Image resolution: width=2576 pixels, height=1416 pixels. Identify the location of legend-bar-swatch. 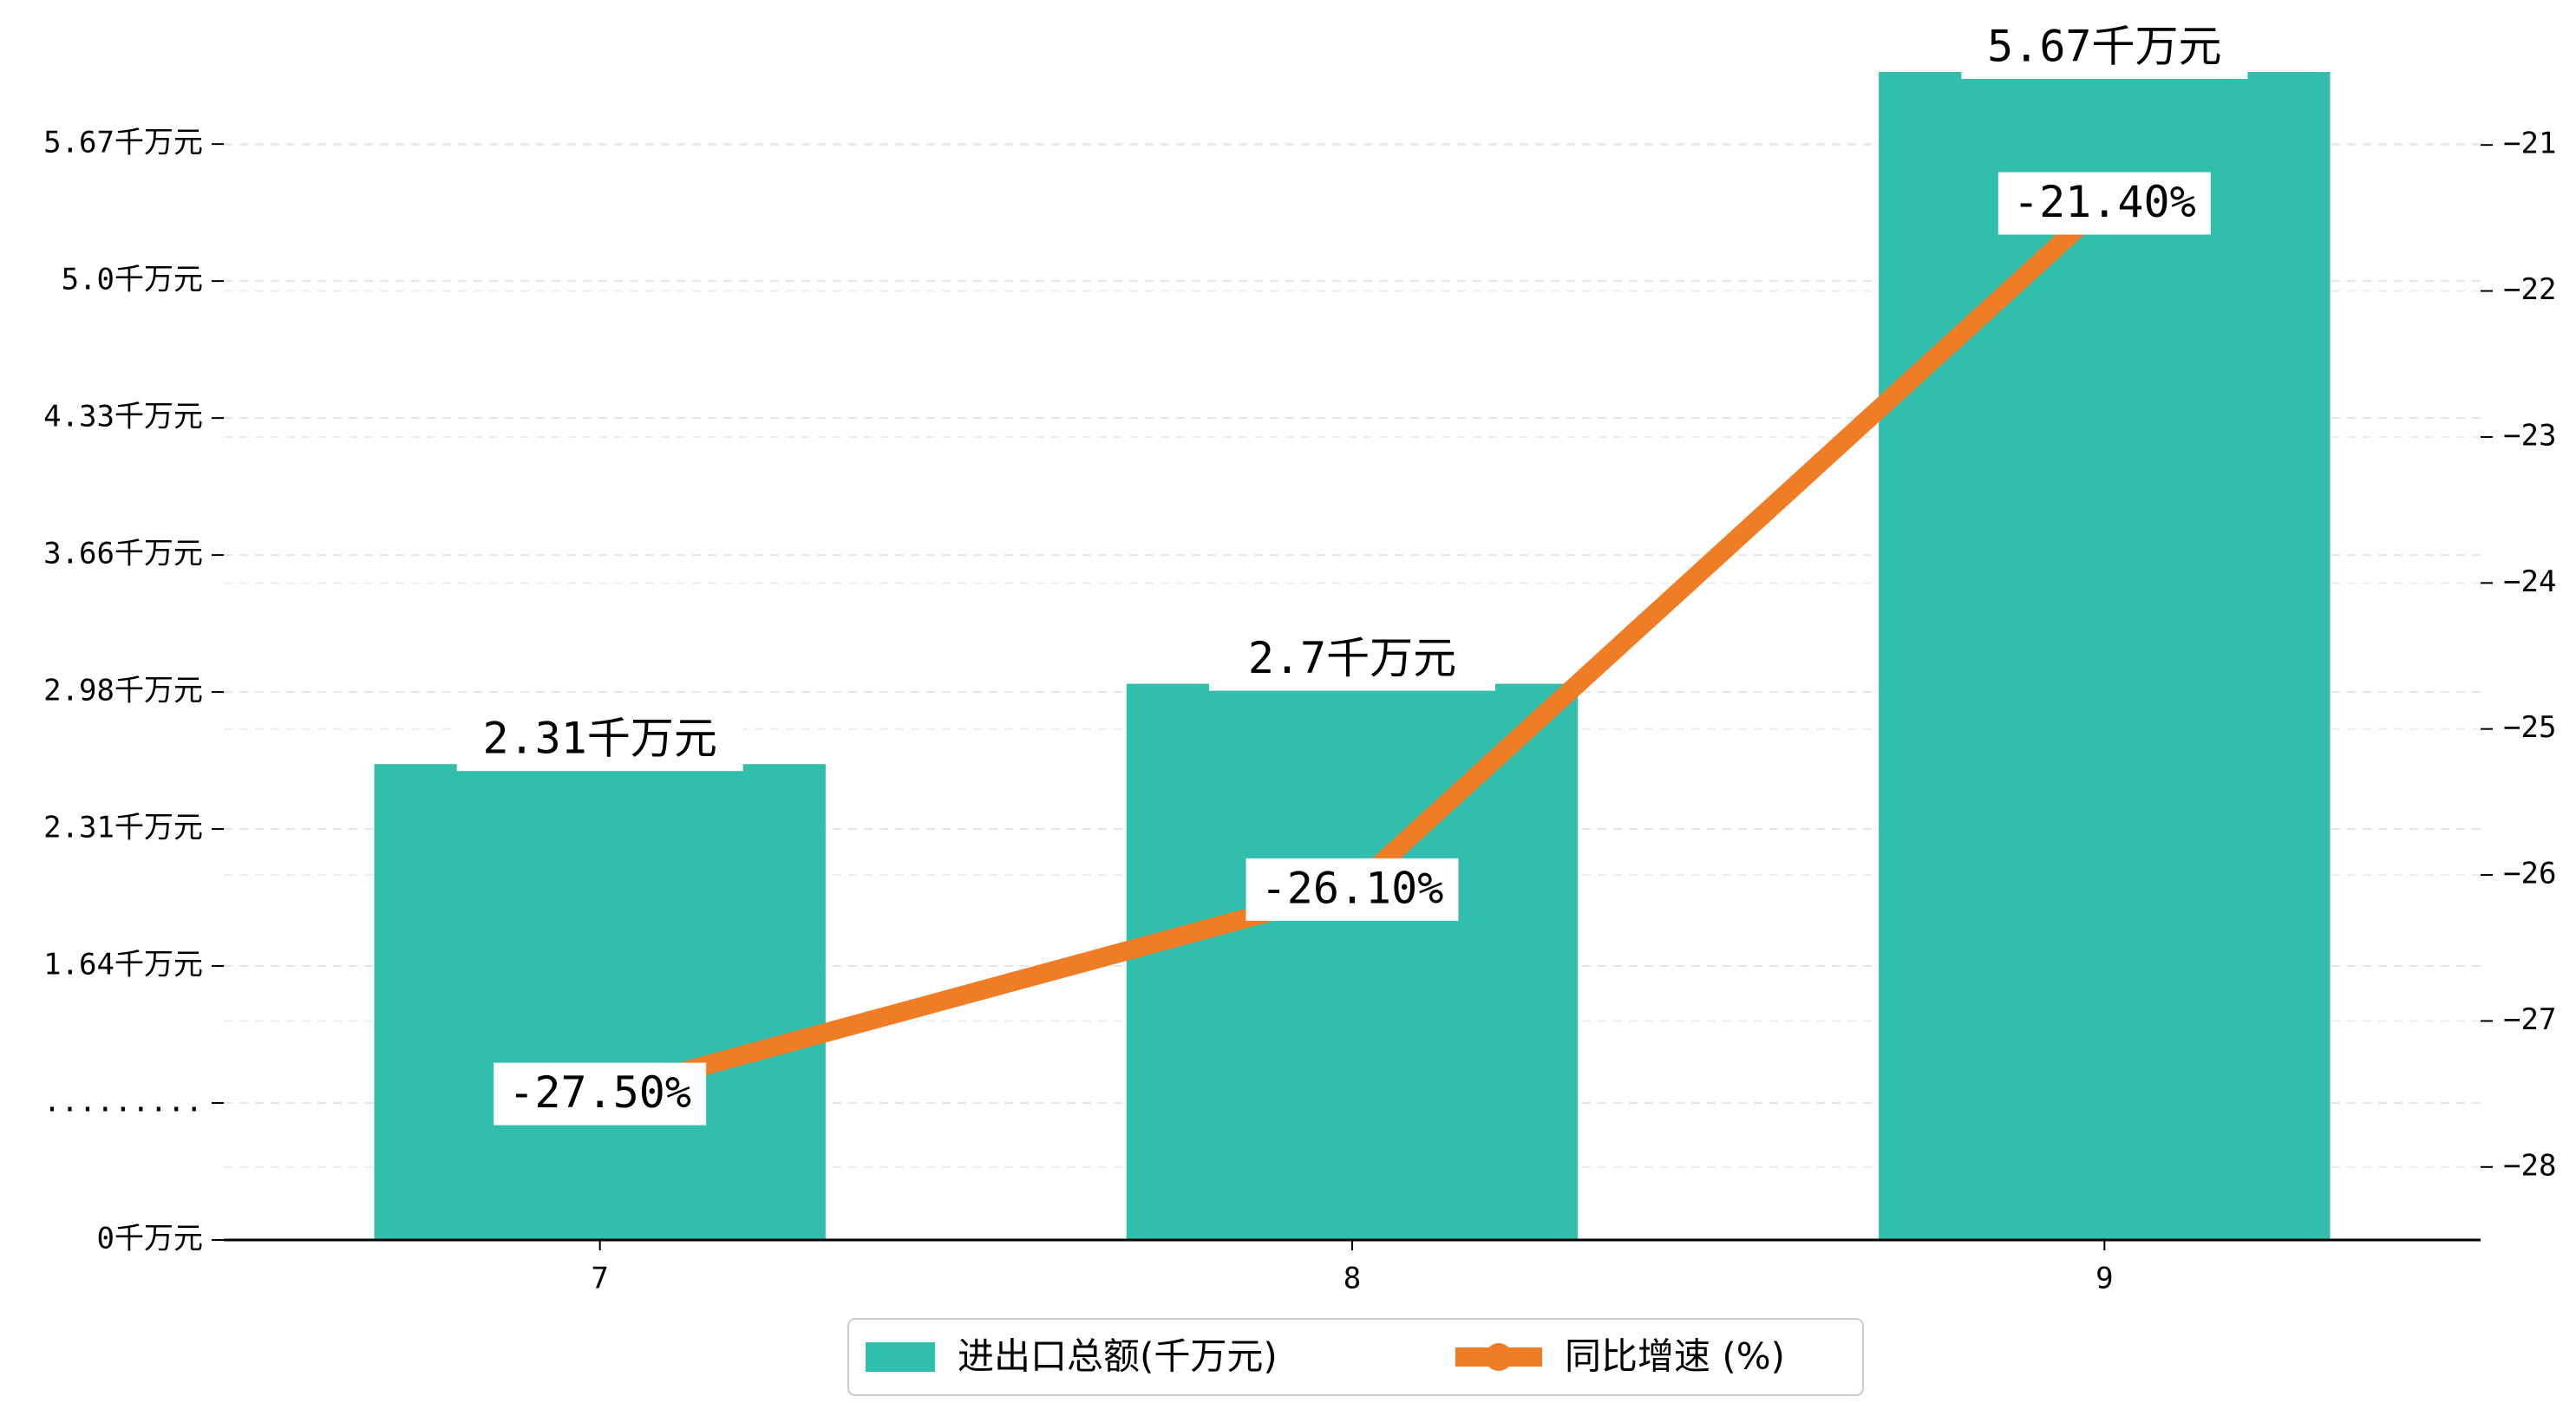
(900, 1357).